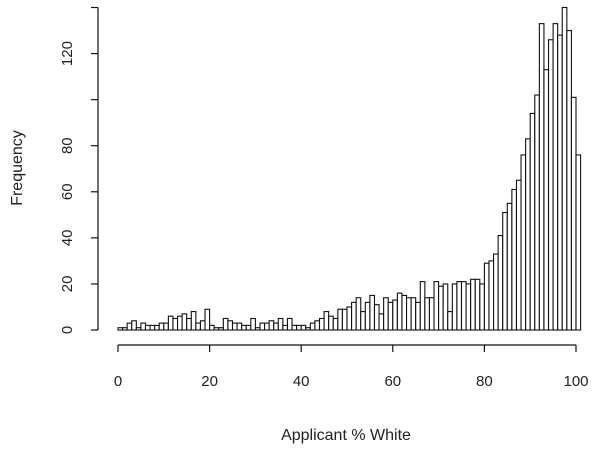 The width and height of the screenshot is (593, 450). What do you see at coordinates (301, 381) in the screenshot?
I see `x-tick-label: 40` at bounding box center [301, 381].